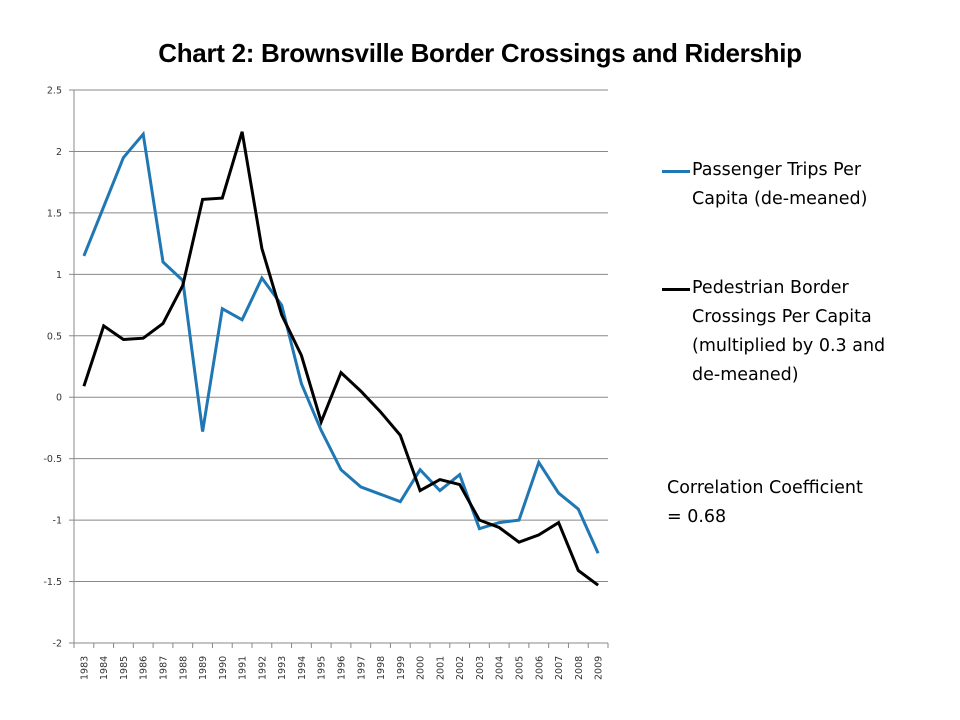 The height and width of the screenshot is (720, 960). I want to click on y-tick-label: 0.5, so click(54, 336).